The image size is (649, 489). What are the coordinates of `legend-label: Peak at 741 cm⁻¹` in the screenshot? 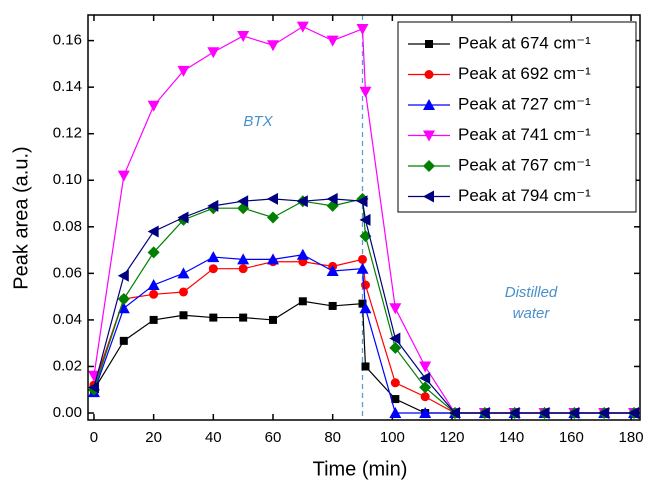 It's located at (524, 134).